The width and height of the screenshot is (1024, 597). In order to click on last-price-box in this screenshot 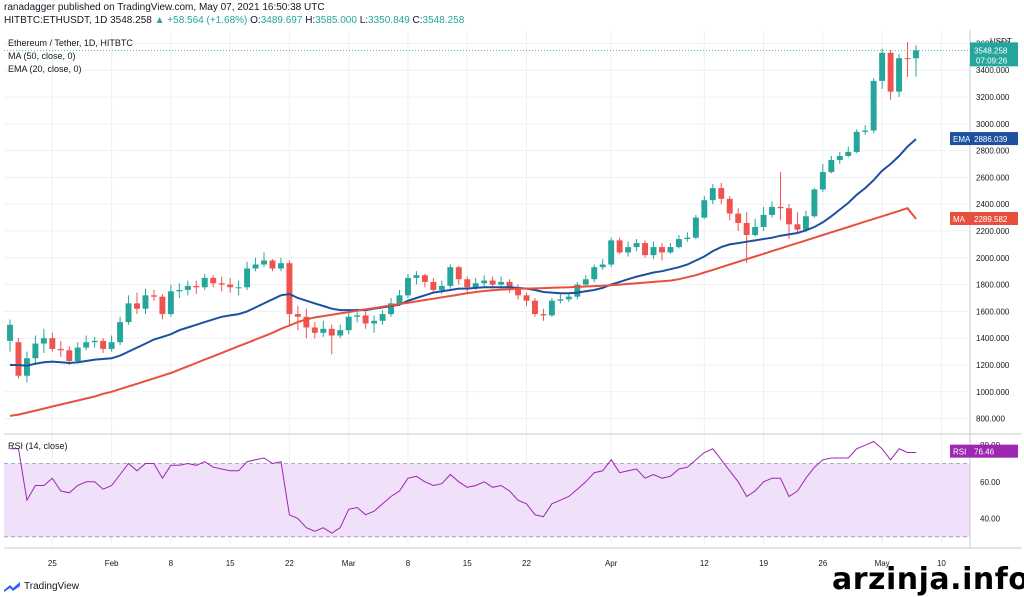, I will do `click(994, 54)`.